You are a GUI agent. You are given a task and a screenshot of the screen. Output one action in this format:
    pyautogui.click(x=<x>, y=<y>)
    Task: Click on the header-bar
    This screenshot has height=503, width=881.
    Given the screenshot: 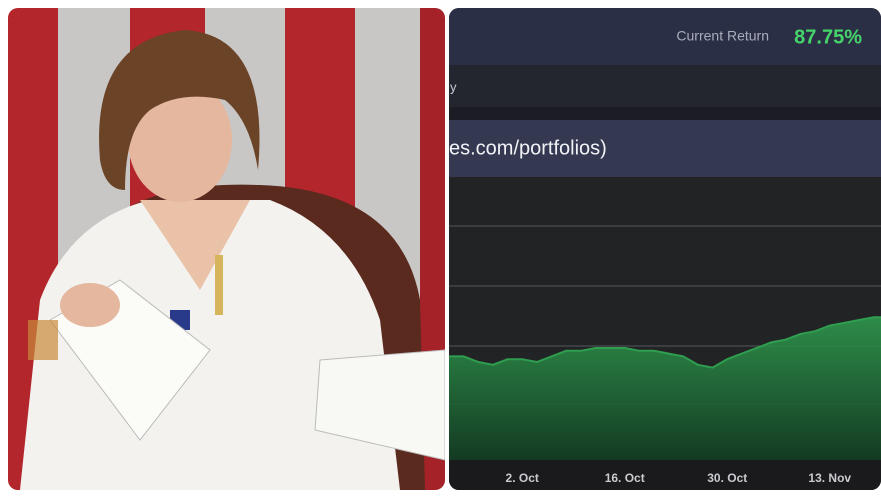 What is the action you would take?
    pyautogui.click(x=665, y=36)
    